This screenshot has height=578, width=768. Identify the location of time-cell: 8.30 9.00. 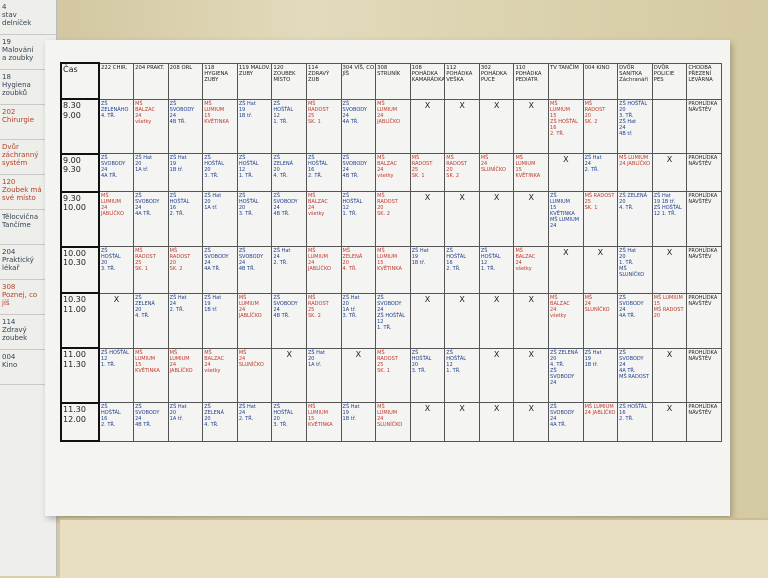
(80, 126).